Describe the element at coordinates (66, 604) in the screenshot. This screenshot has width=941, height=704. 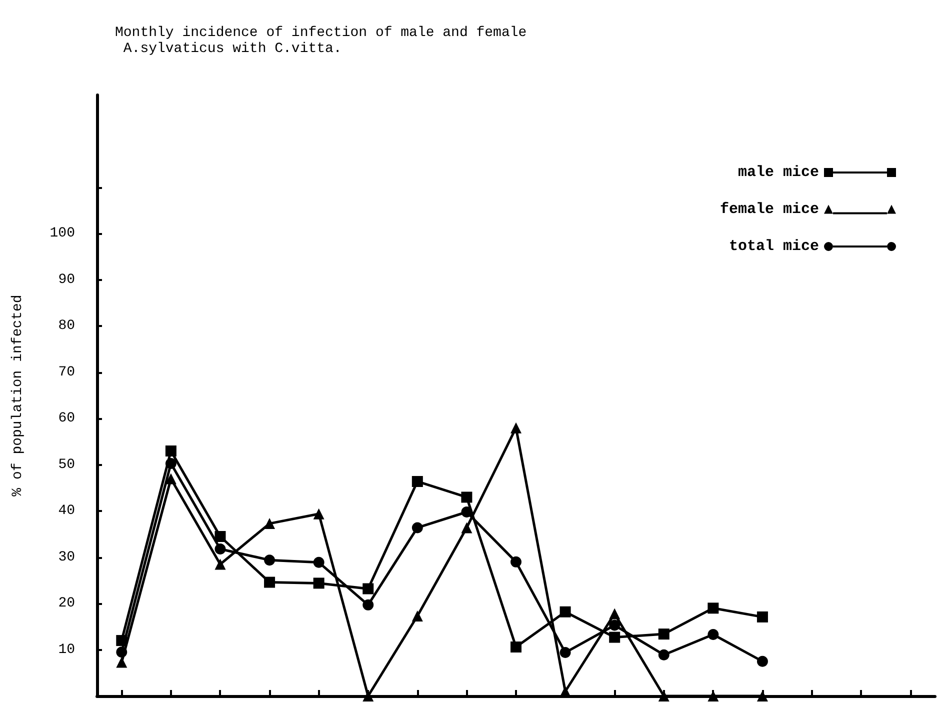
I see `y-tick-label: 20` at that location.